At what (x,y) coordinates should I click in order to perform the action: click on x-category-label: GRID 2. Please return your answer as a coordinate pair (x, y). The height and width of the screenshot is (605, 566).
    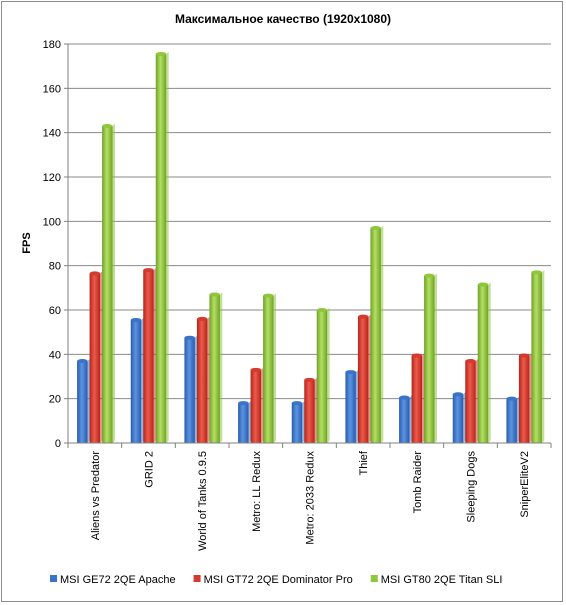
    Looking at the image, I should click on (150, 469).